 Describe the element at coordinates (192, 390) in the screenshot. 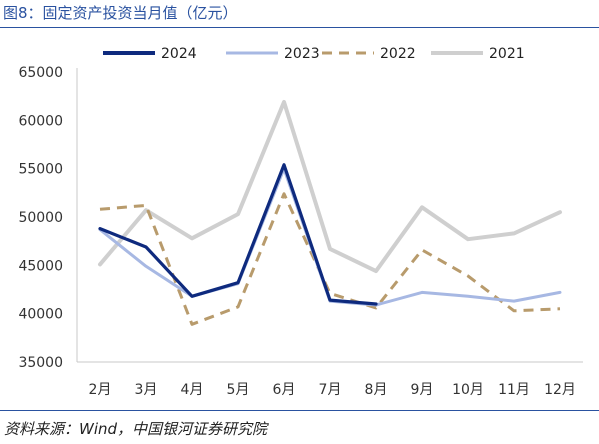

I see `x-tick-label: 4月` at that location.